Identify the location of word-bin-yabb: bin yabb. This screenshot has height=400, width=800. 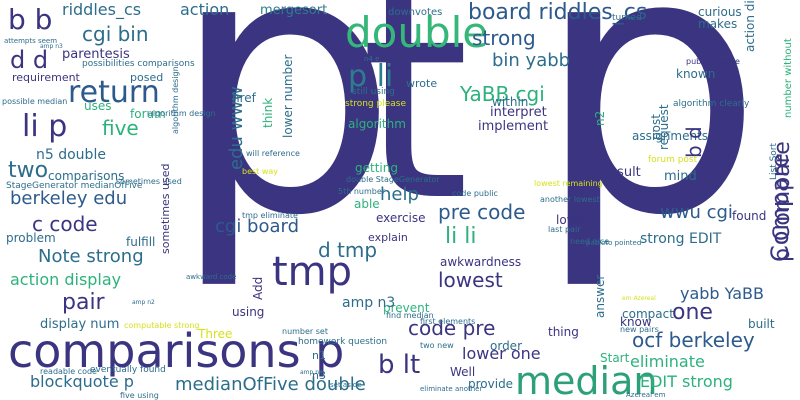
(531, 60).